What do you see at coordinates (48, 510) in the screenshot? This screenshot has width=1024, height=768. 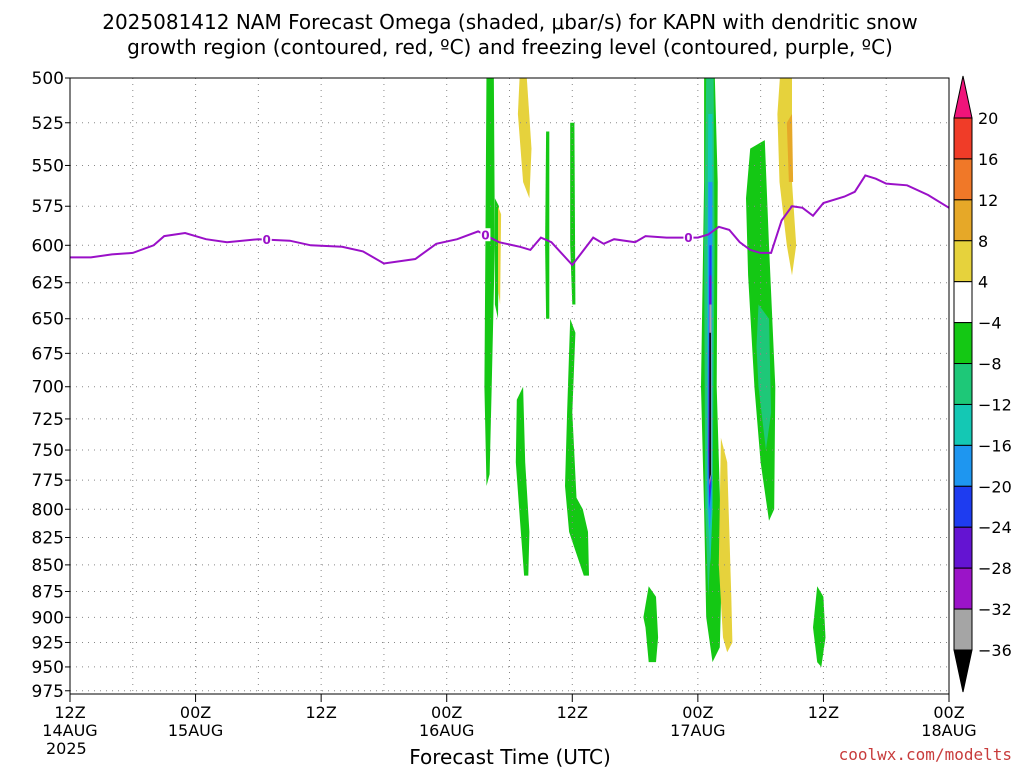 I see `y-tick-label-800: 800` at bounding box center [48, 510].